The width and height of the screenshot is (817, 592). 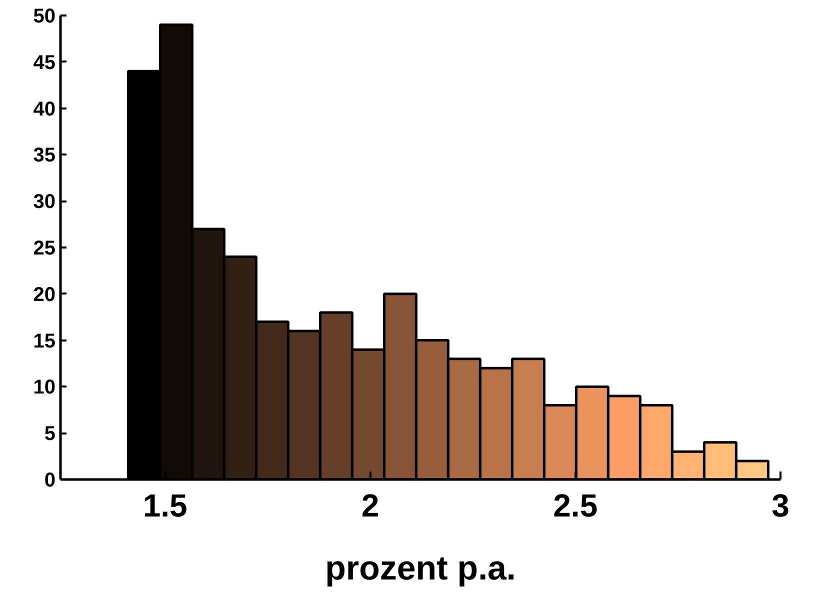 What do you see at coordinates (370, 506) in the screenshot?
I see `x-tick-label: 2` at bounding box center [370, 506].